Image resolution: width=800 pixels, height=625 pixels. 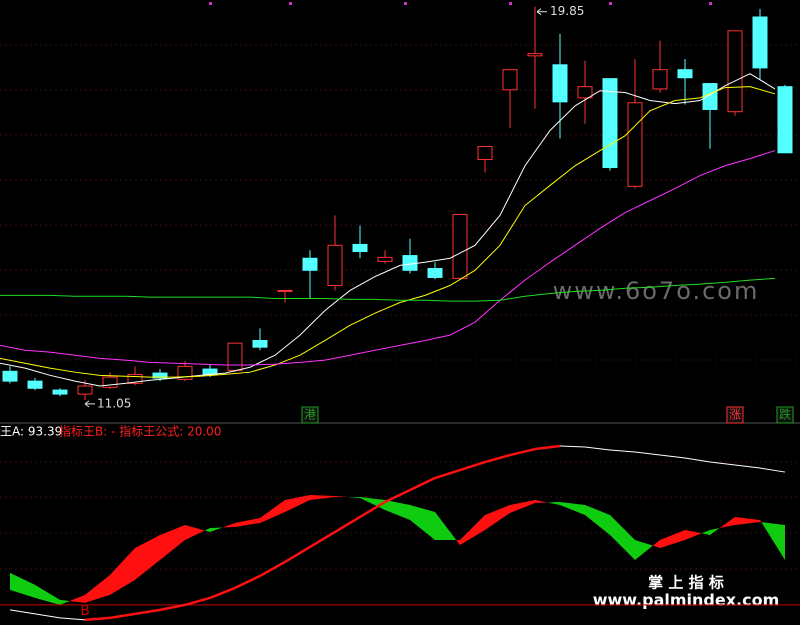 I want to click on annotation-arrow, so click(x=89, y=404).